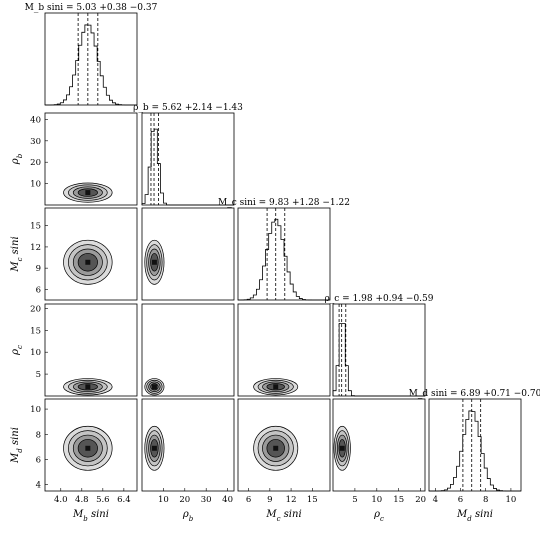 This screenshot has height=540, width=540. I want to click on histogram-panel-Mb: M_b sini = 5.03 +0.38 −0.37, so click(91, 54).